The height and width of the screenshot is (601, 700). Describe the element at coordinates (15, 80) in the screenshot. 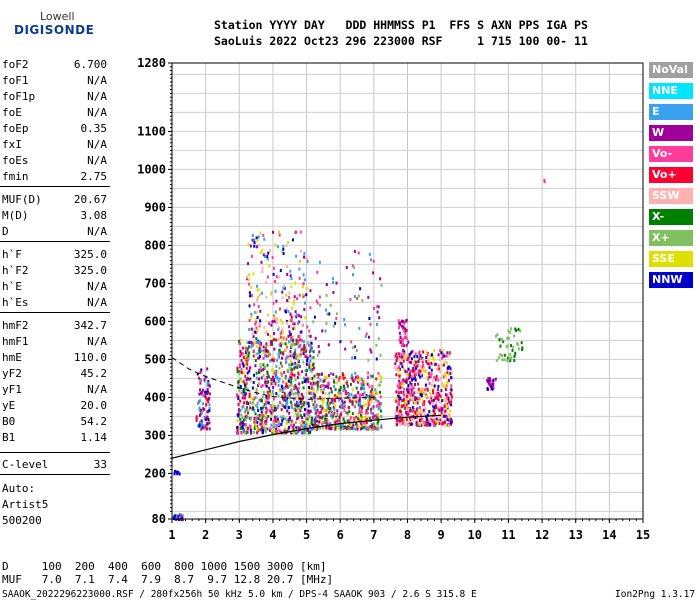

I see `param-name: foF1` at that location.